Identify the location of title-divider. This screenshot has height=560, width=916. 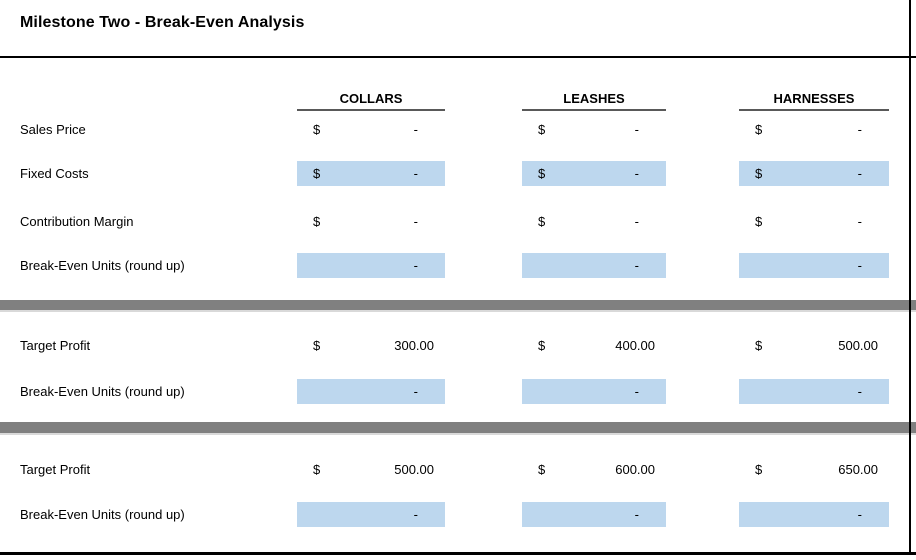
(458, 57).